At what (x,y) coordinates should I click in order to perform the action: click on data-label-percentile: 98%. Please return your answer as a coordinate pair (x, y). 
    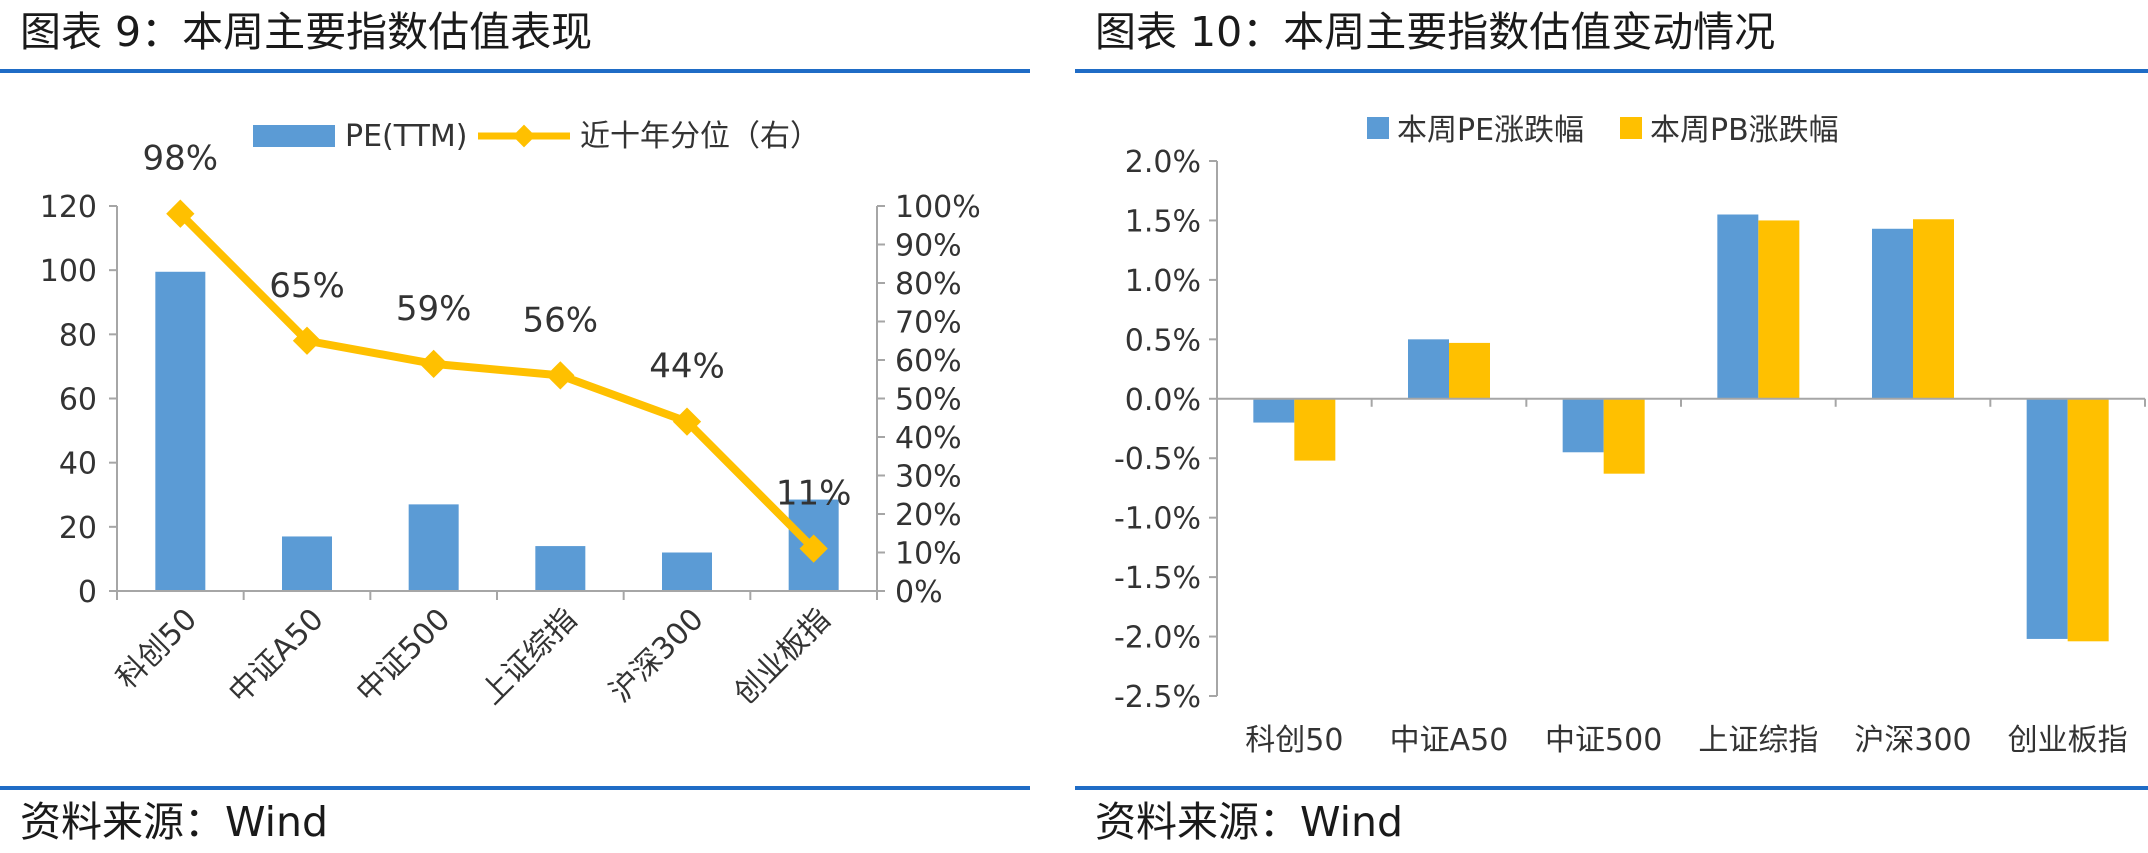
    Looking at the image, I should click on (181, 159).